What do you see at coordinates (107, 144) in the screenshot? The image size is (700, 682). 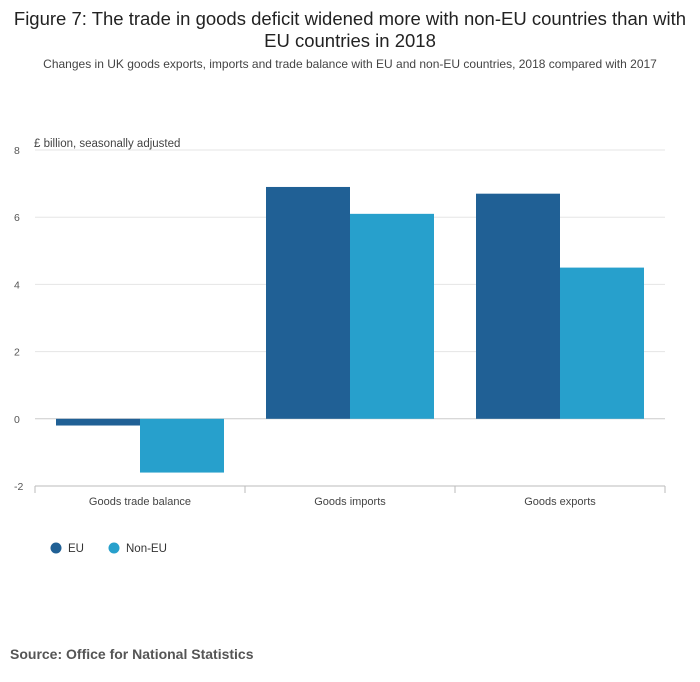 I see `y-axis-label: £ billion, seasonally adjusted` at bounding box center [107, 144].